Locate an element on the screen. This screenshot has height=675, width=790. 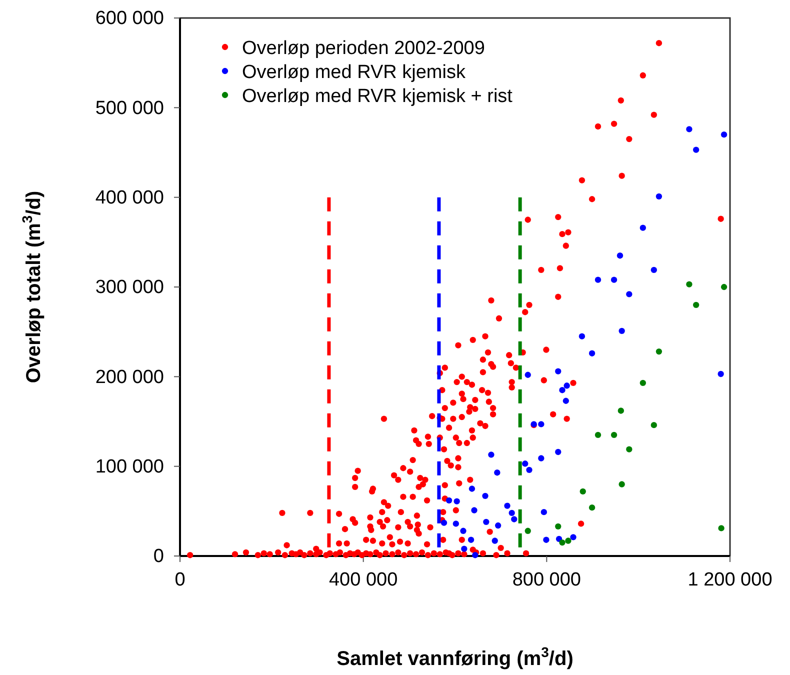
x-tick-label: 800 000 is located at coordinates (547, 579).